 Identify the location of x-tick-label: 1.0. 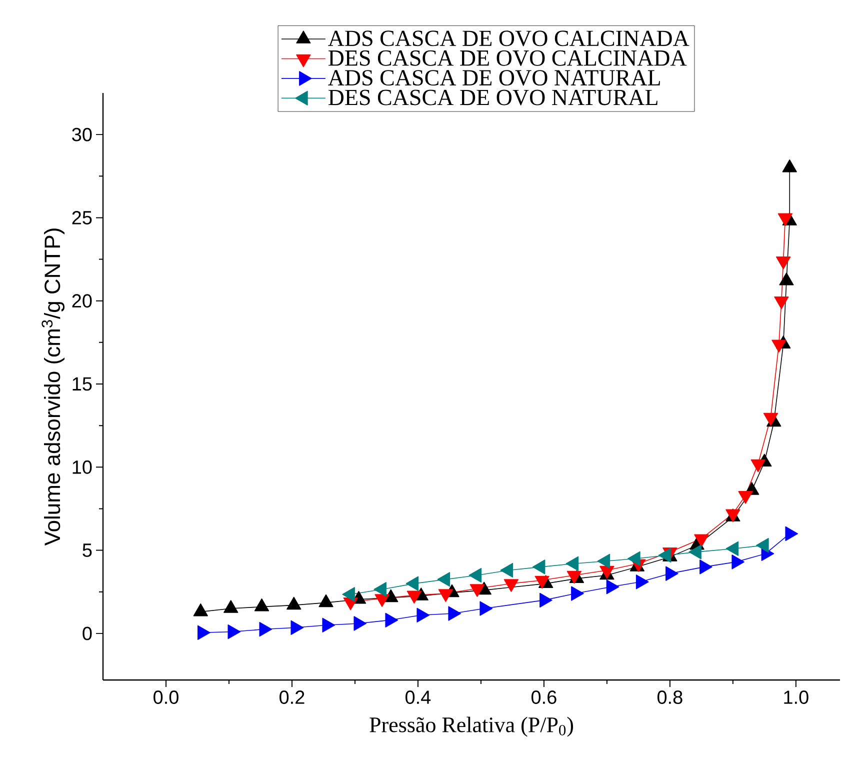
(796, 697).